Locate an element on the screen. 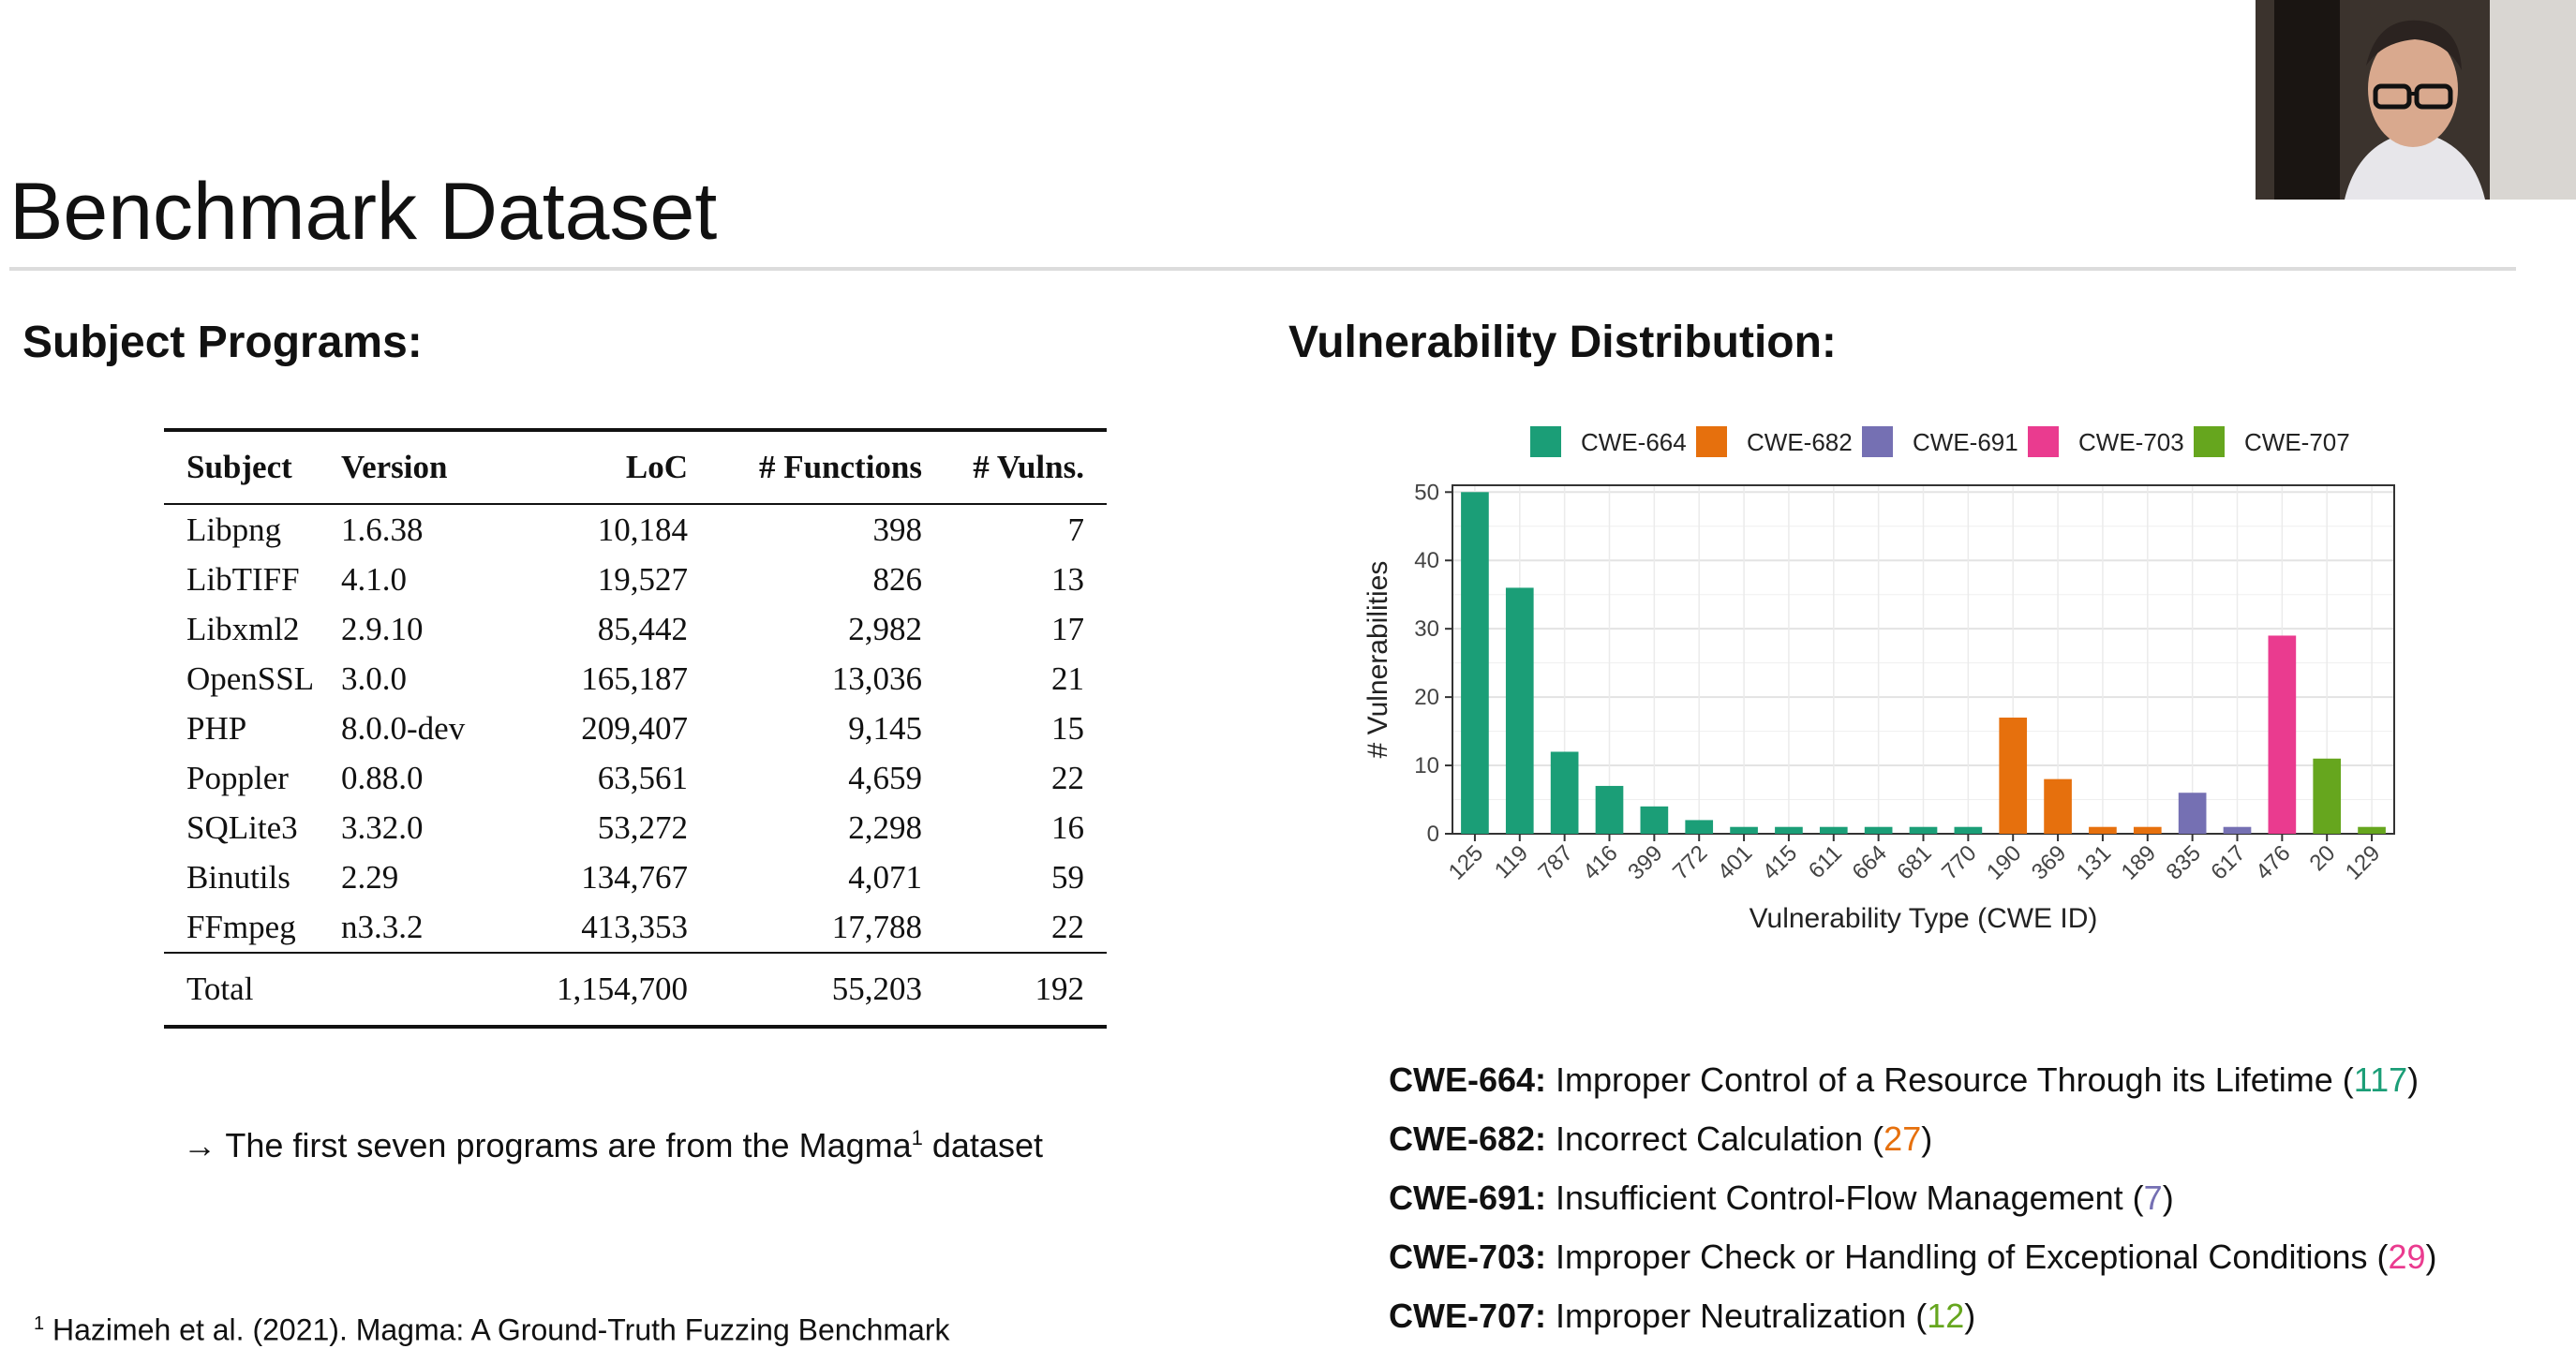  x-tick-label: 119 is located at coordinates (1511, 861).